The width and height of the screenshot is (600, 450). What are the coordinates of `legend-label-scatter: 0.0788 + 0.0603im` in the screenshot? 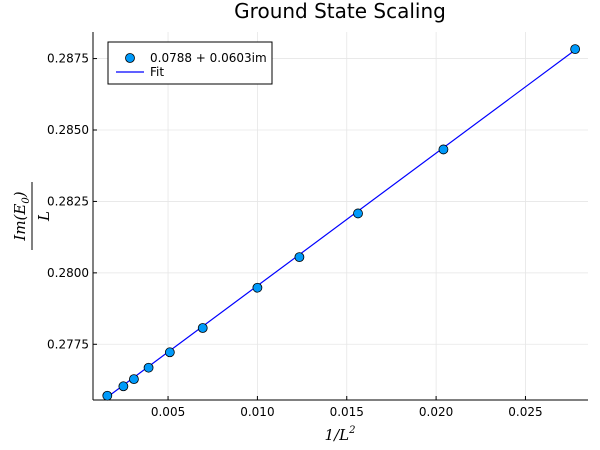 It's located at (208, 58).